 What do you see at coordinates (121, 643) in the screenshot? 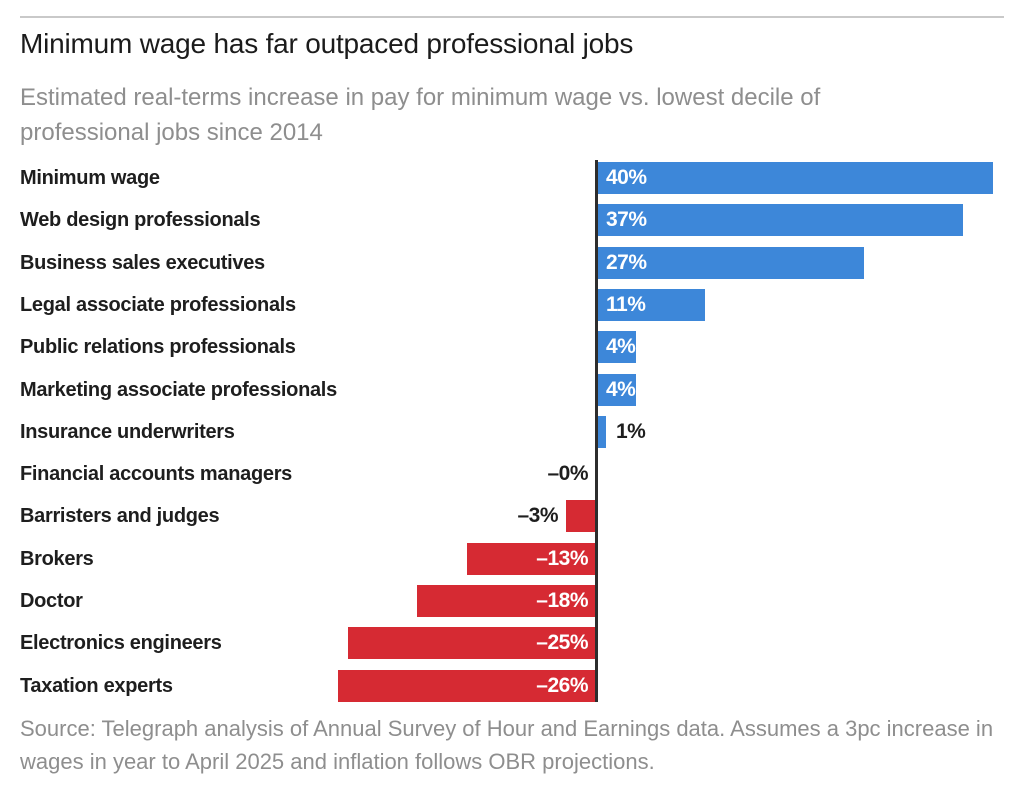
I see `category-label: Electronics engineers` at bounding box center [121, 643].